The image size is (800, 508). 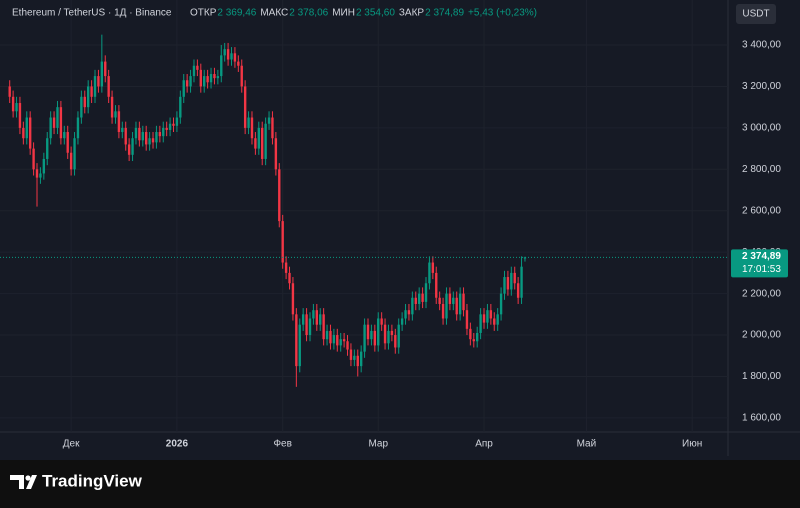 I want to click on brand-logo, so click(x=23, y=482).